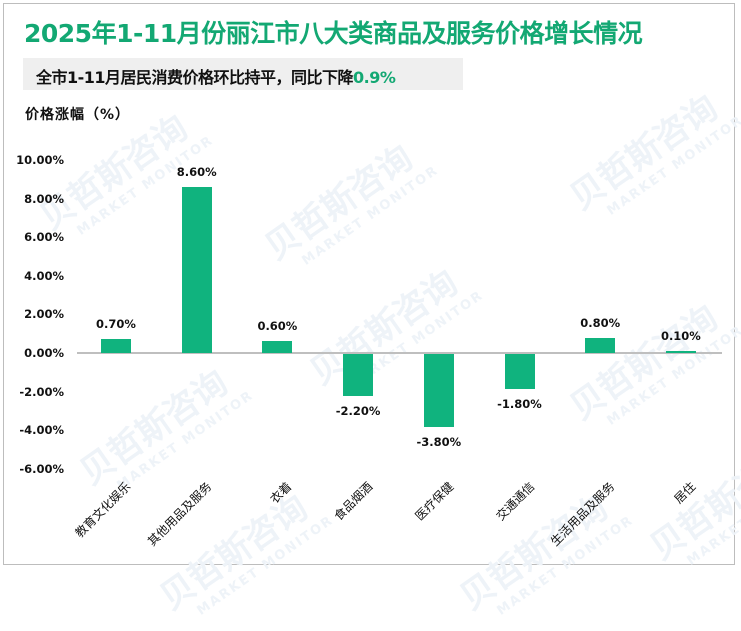  What do you see at coordinates (44, 198) in the screenshot?
I see `y-tick-label: 8.00%` at bounding box center [44, 198].